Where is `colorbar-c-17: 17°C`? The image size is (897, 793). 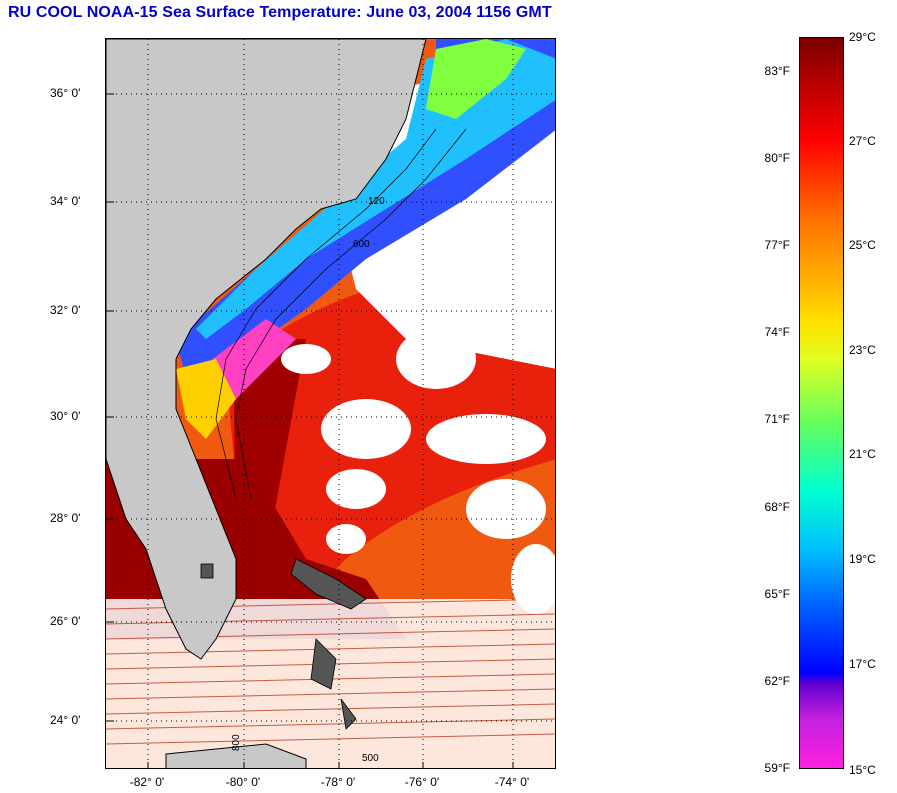 colorbar-c-17: 17°C is located at coordinates (862, 664).